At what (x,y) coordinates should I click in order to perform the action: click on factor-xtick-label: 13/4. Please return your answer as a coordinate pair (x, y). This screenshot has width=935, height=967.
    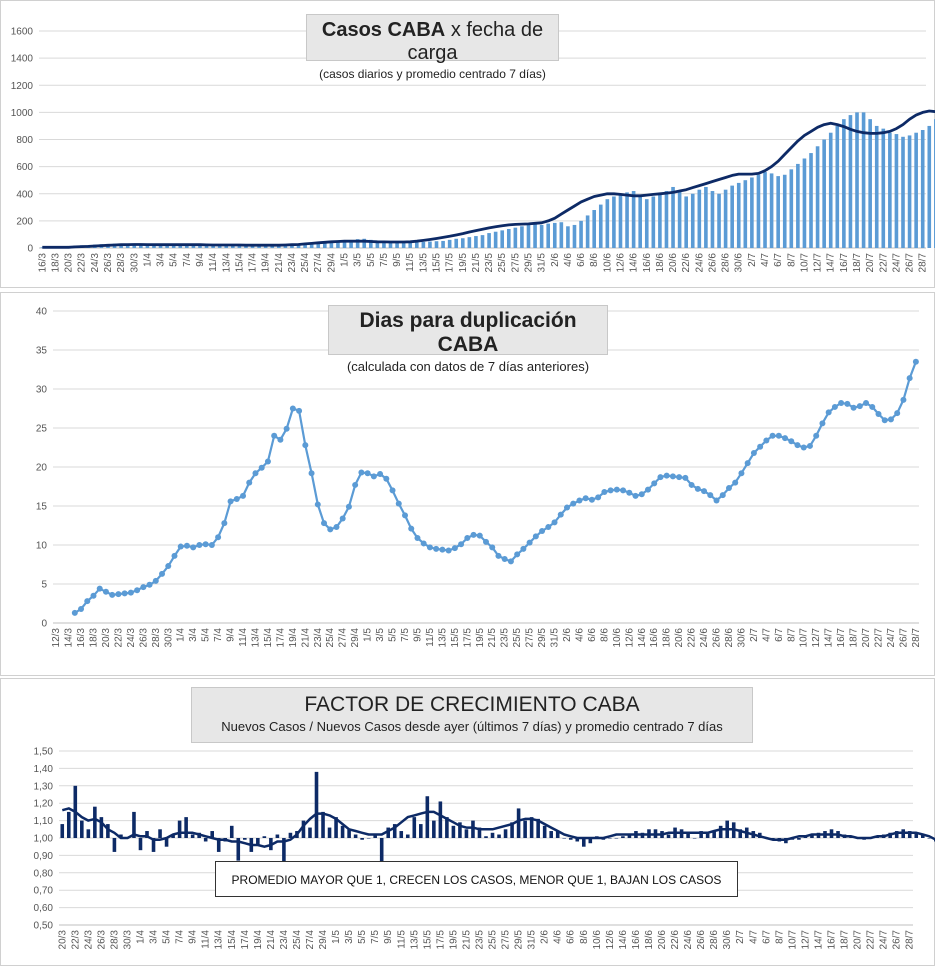
    Looking at the image, I should click on (219, 940).